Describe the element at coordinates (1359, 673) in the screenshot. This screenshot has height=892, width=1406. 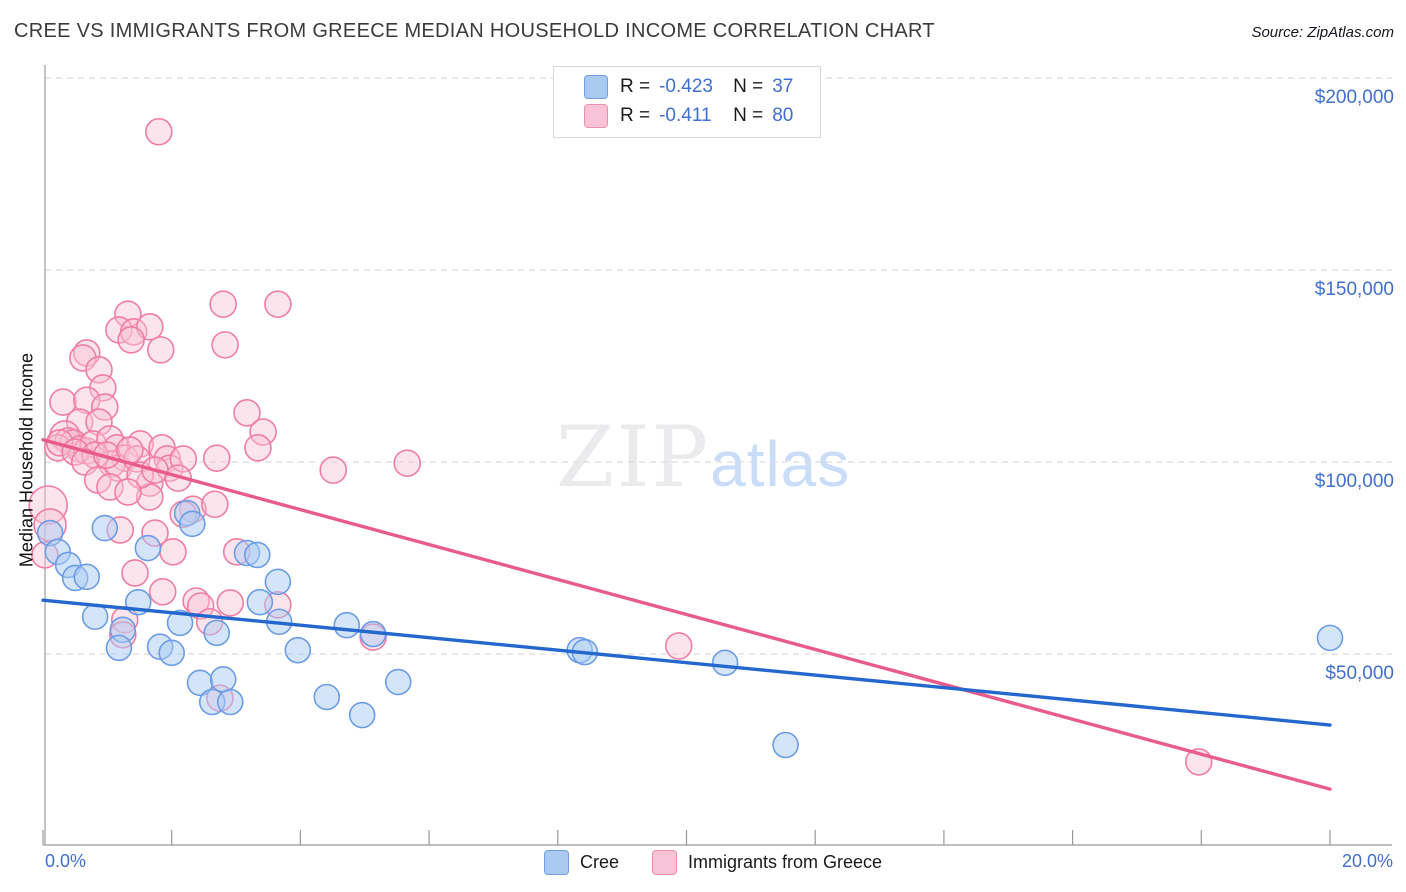
I see `y-tick-label-50000: $50,000` at that location.